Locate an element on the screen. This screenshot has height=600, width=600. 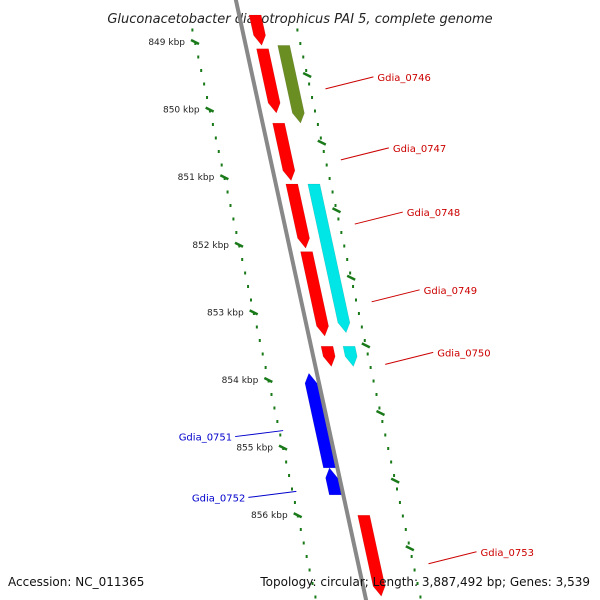
gene-Gdia_0748_feature is located at coordinates (329, 258).